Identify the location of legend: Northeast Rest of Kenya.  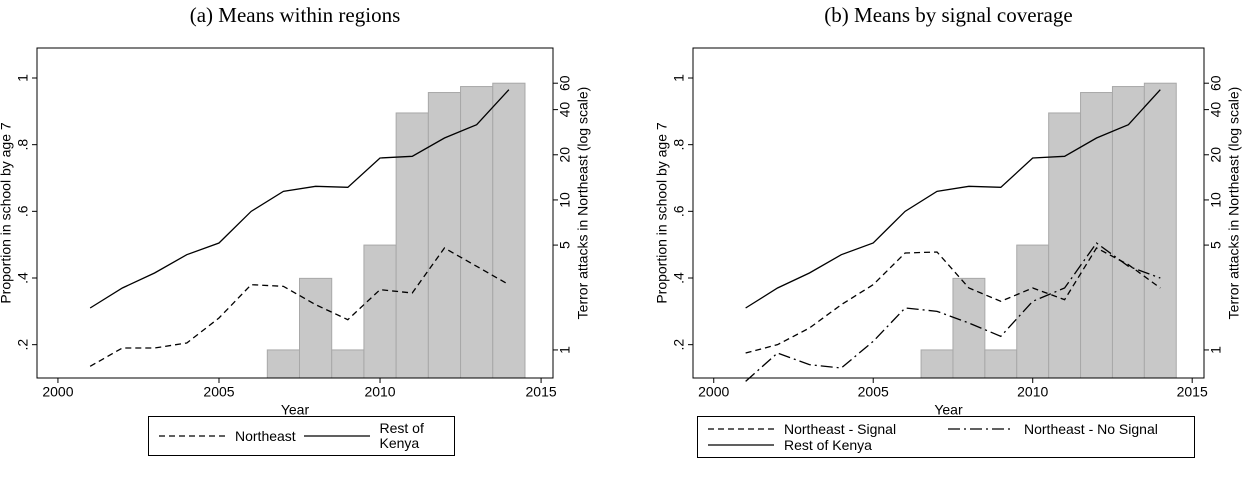
(301, 436).